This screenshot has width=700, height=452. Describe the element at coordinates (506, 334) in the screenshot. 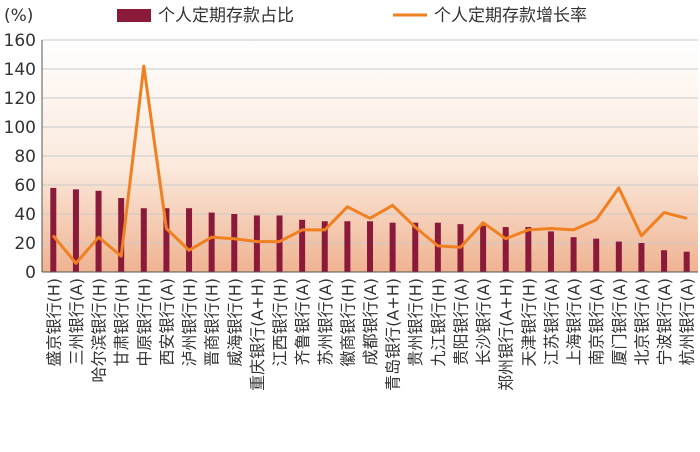

I see `x-tick-label: 郑州银行(A+H)` at that location.